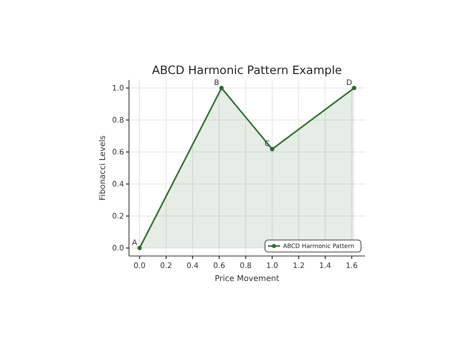 The height and width of the screenshot is (343, 474). I want to click on chart-title: ABCD Harmonic Pattern Example, so click(247, 70).